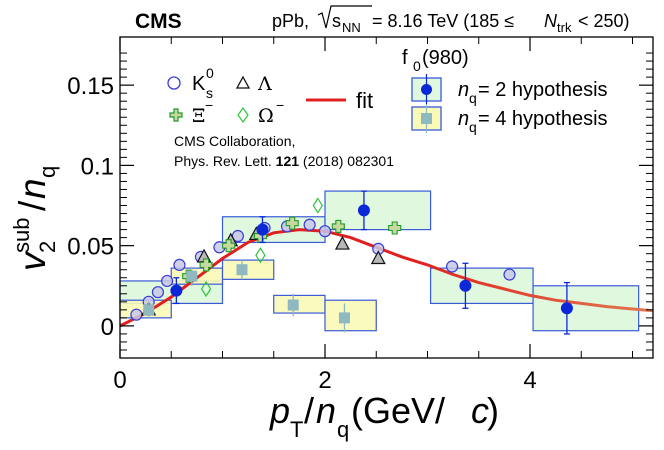 This screenshot has height=450, width=664. I want to click on y-title-q: q, so click(47, 172).